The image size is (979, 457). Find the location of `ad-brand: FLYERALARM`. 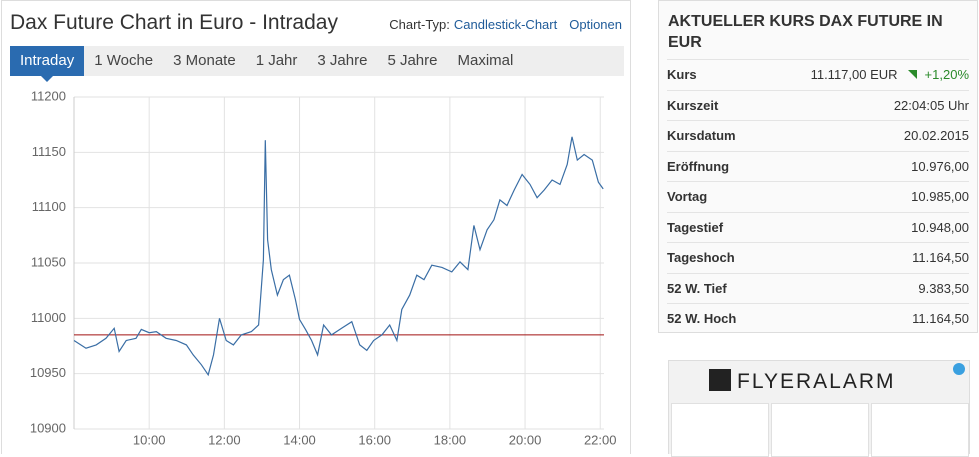

ad-brand: FLYERALARM is located at coordinates (816, 381).